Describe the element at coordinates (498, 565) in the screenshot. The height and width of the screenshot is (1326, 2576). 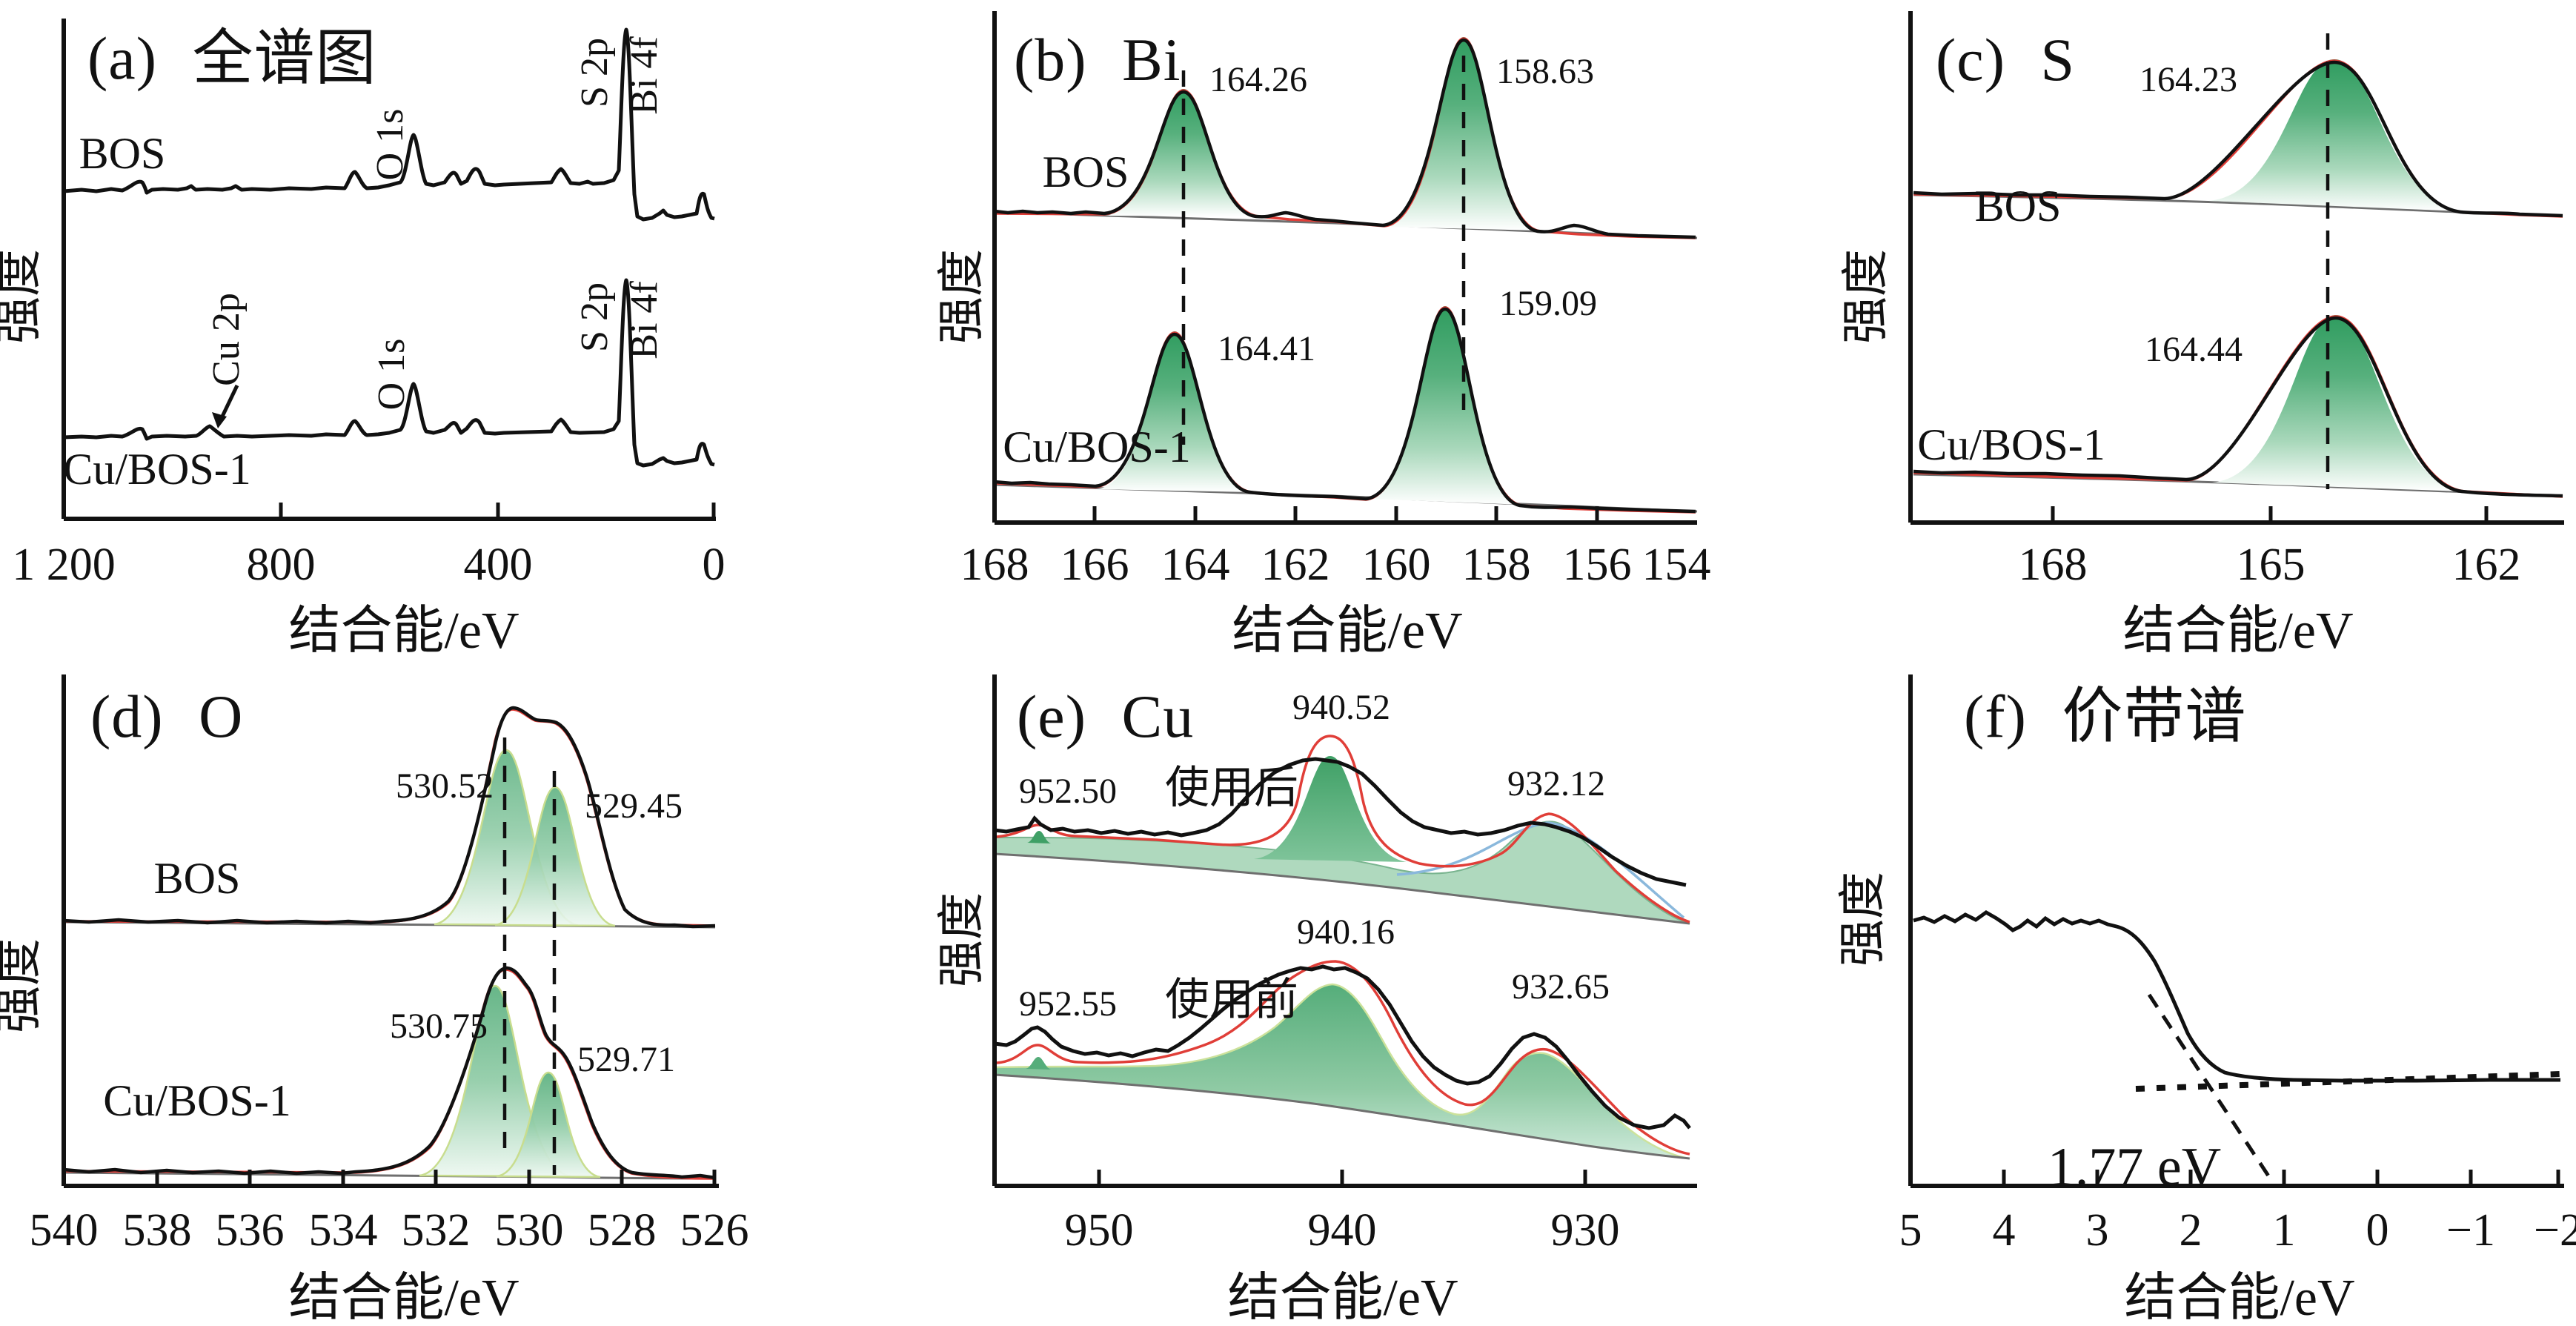
I see `x-tick-label: 400` at that location.